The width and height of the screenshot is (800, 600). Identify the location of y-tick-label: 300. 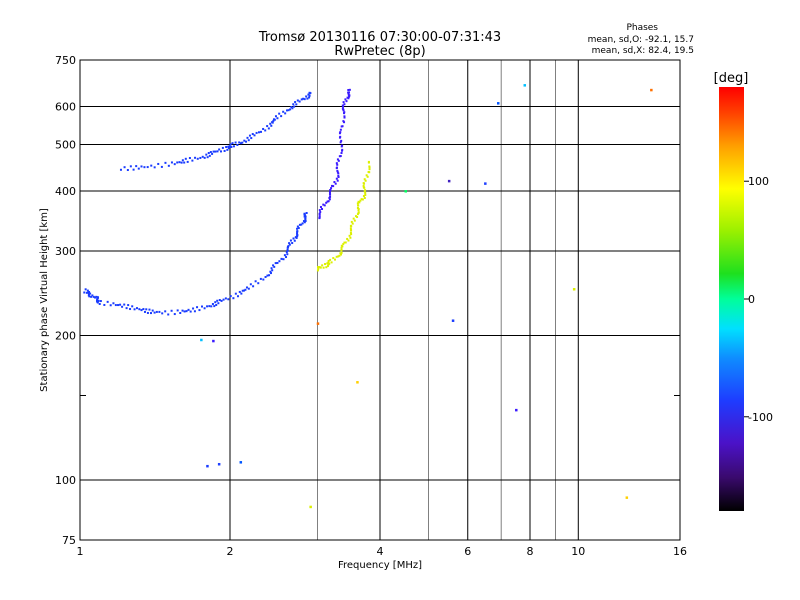
(65, 251).